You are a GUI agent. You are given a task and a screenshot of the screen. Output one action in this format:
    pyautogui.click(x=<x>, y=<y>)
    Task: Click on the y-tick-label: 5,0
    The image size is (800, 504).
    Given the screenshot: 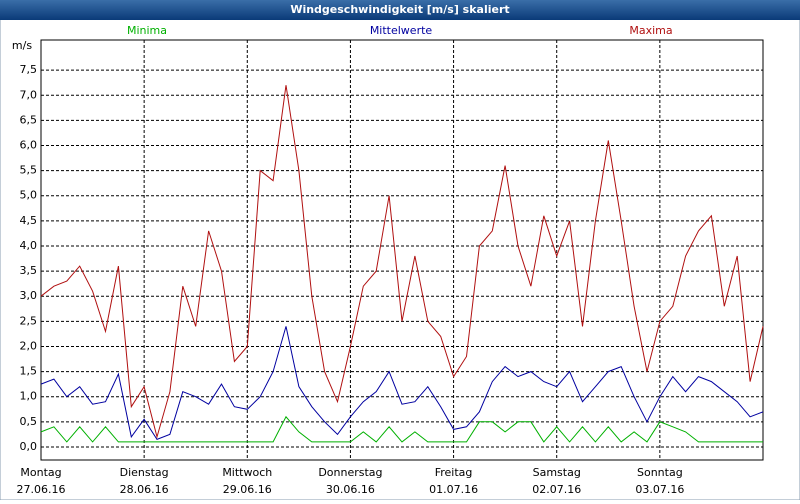 What is the action you would take?
    pyautogui.click(x=29, y=195)
    